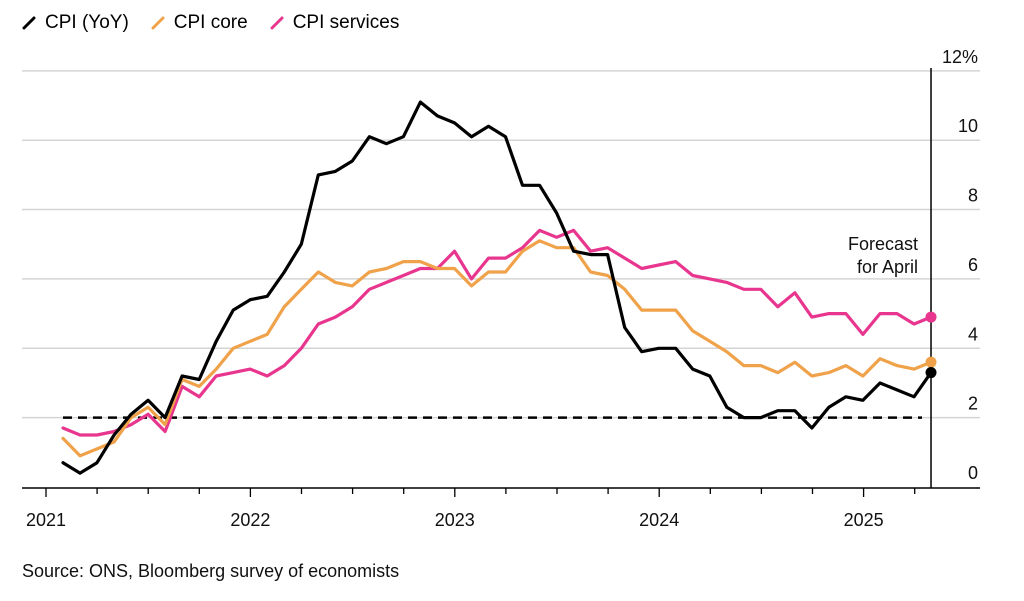 This screenshot has height=601, width=1024. What do you see at coordinates (883, 244) in the screenshot?
I see `forecast-annotation: Forecast` at bounding box center [883, 244].